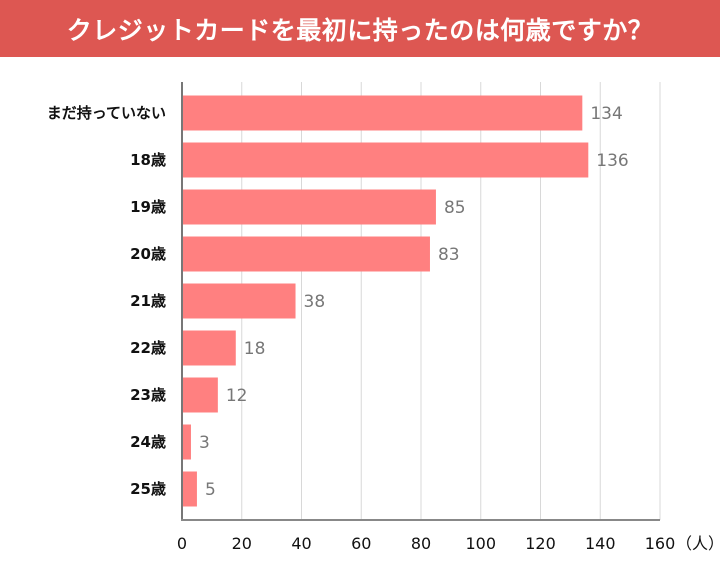  What do you see at coordinates (106, 113) in the screenshot?
I see `category-label: まだ持っていない` at bounding box center [106, 113].